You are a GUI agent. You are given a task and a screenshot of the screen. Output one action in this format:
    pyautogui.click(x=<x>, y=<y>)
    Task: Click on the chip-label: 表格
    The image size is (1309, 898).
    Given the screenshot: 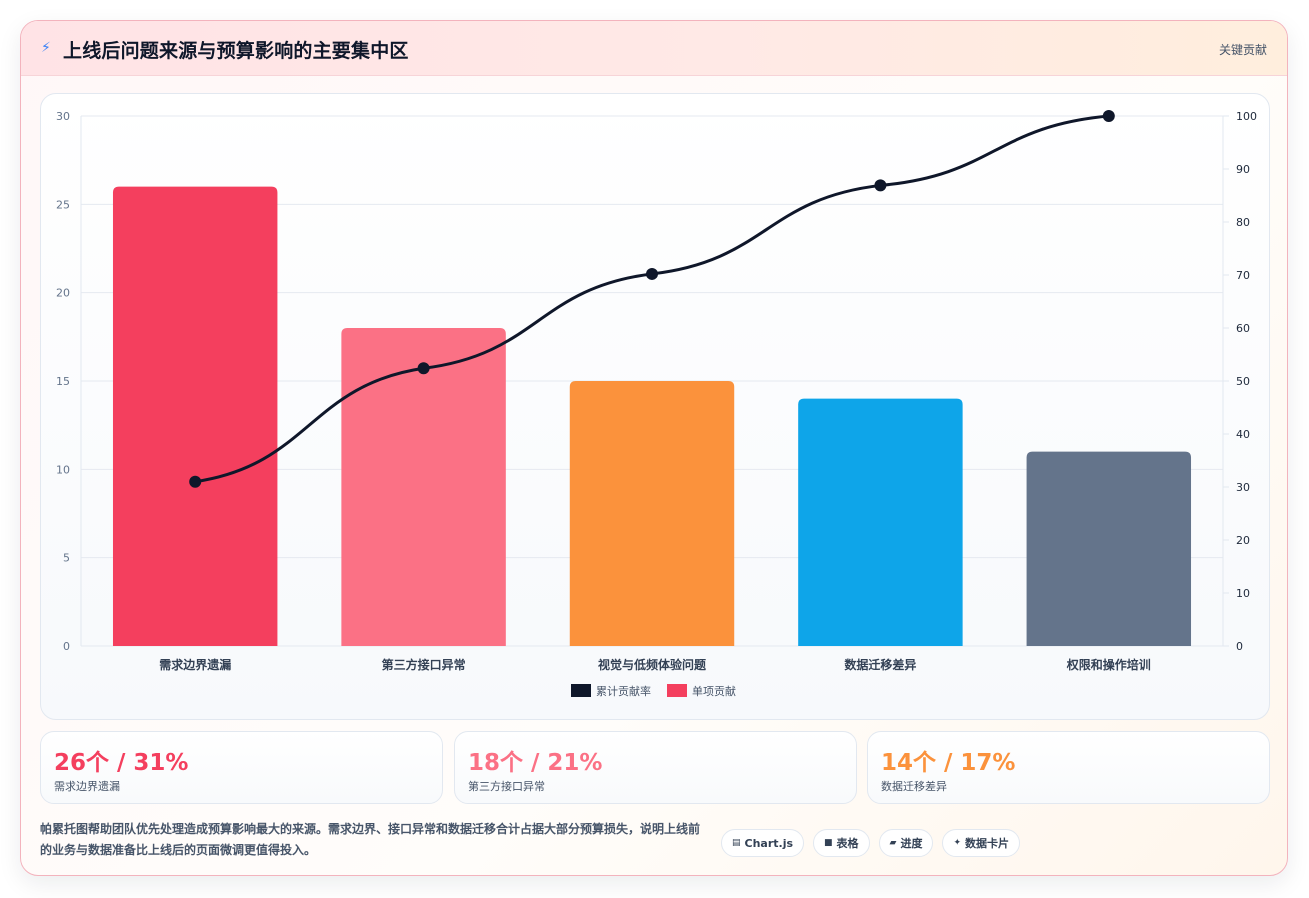 What is the action you would take?
    pyautogui.click(x=847, y=843)
    